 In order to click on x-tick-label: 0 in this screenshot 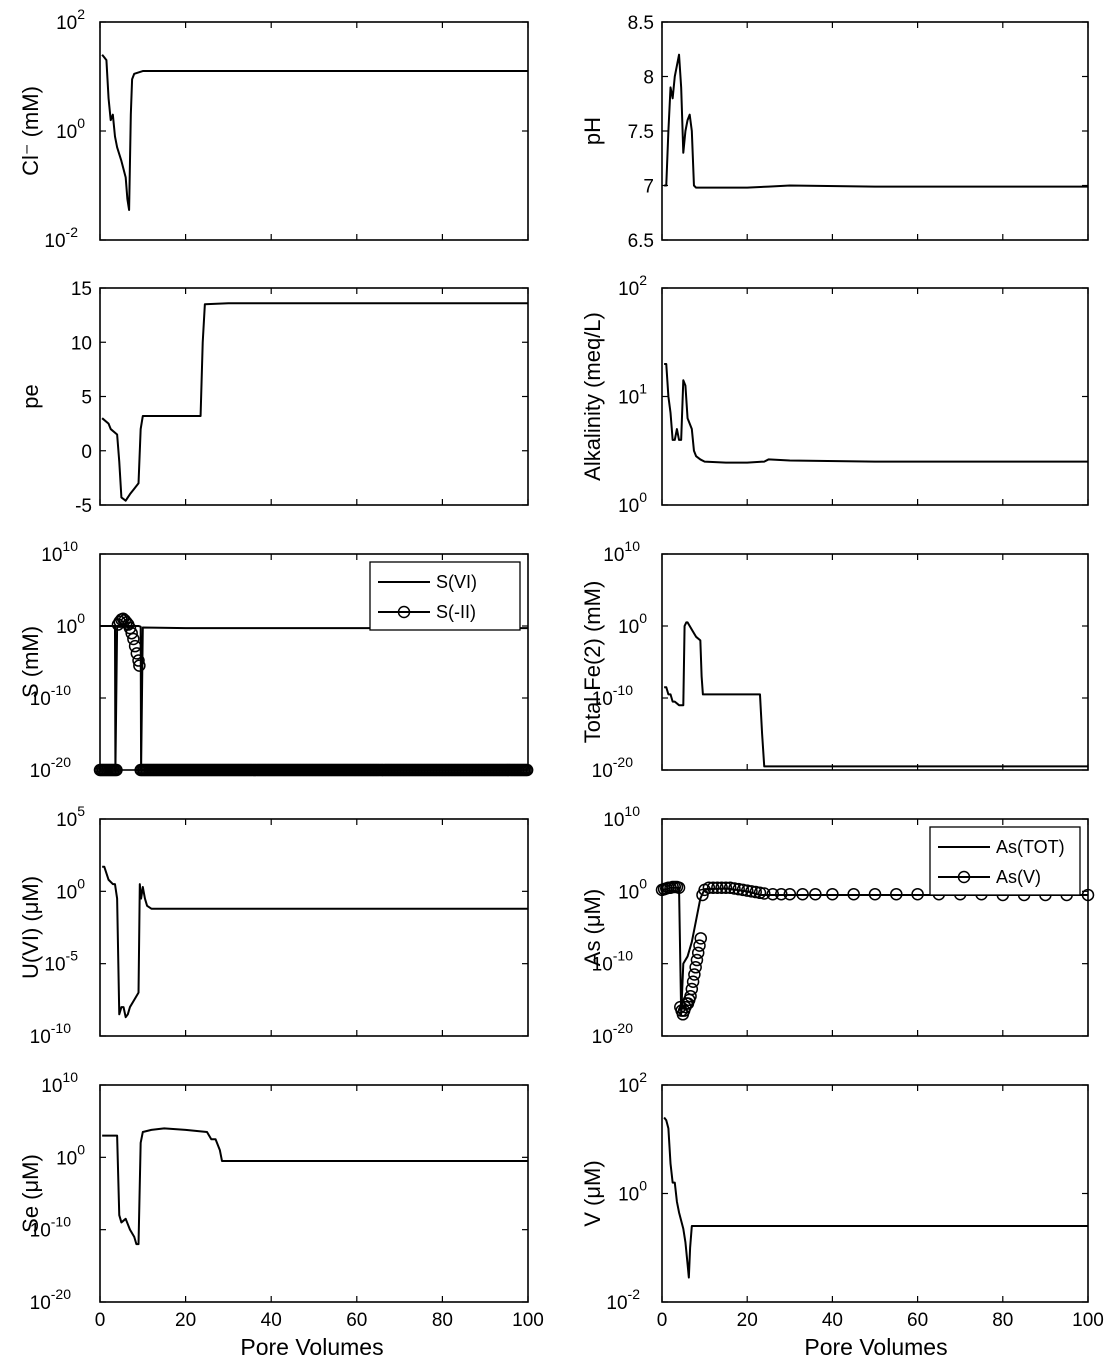, I will do `click(100, 1320)`.